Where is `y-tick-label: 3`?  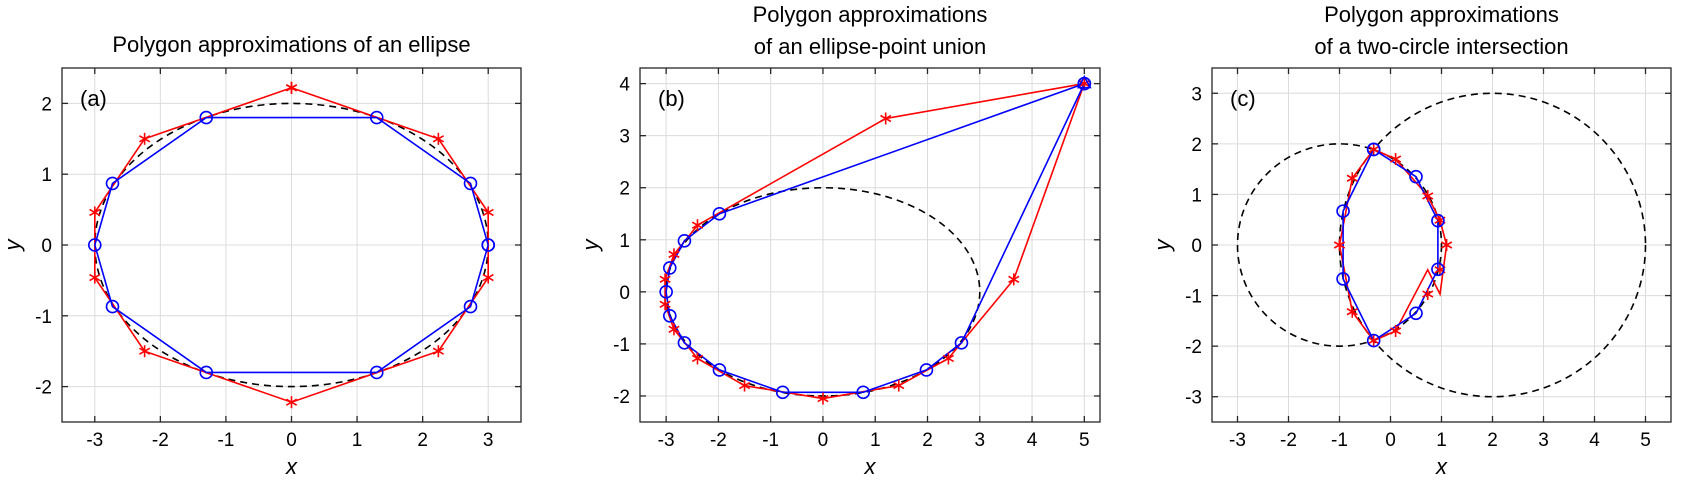 y-tick-label: 3 is located at coordinates (1196, 94).